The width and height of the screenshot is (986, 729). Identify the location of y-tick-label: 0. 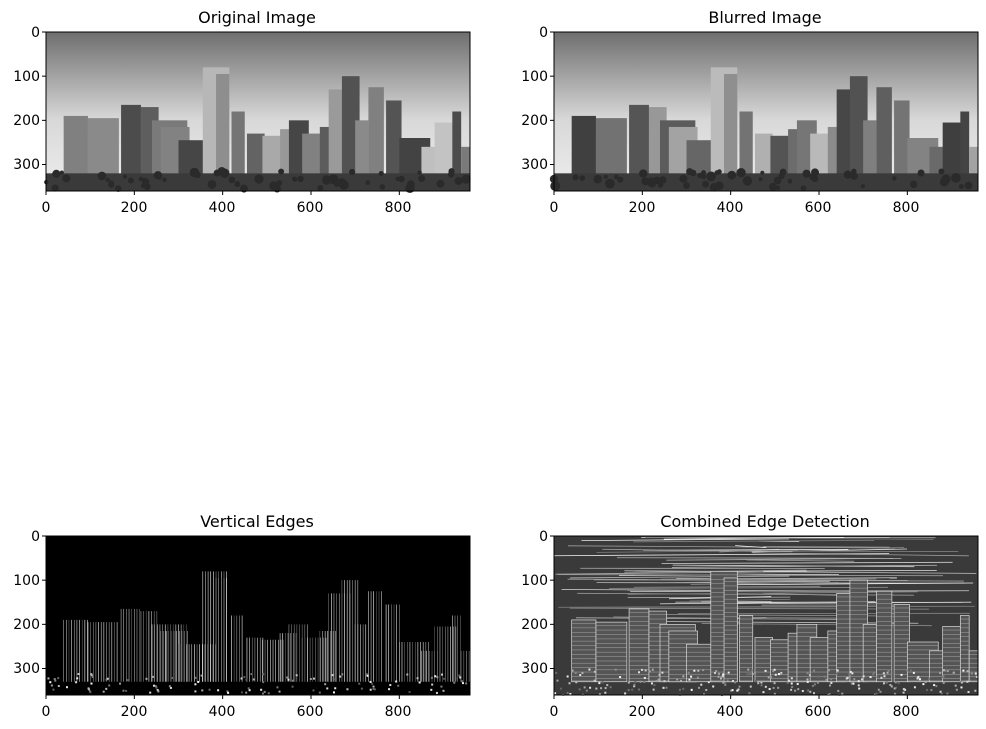
(35, 33).